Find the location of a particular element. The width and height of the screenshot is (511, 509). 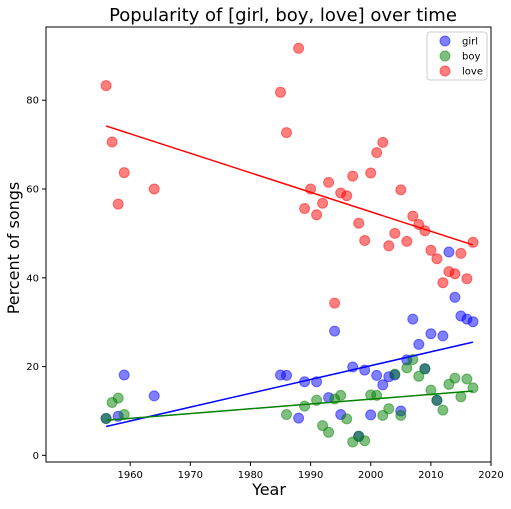

y-tick-label: 0 is located at coordinates (36, 456).